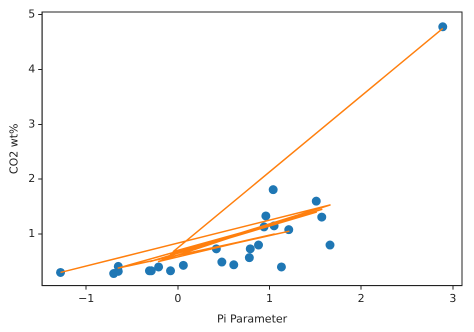 Image resolution: width=474 pixels, height=332 pixels. I want to click on x-tick-label: −1, so click(86, 299).